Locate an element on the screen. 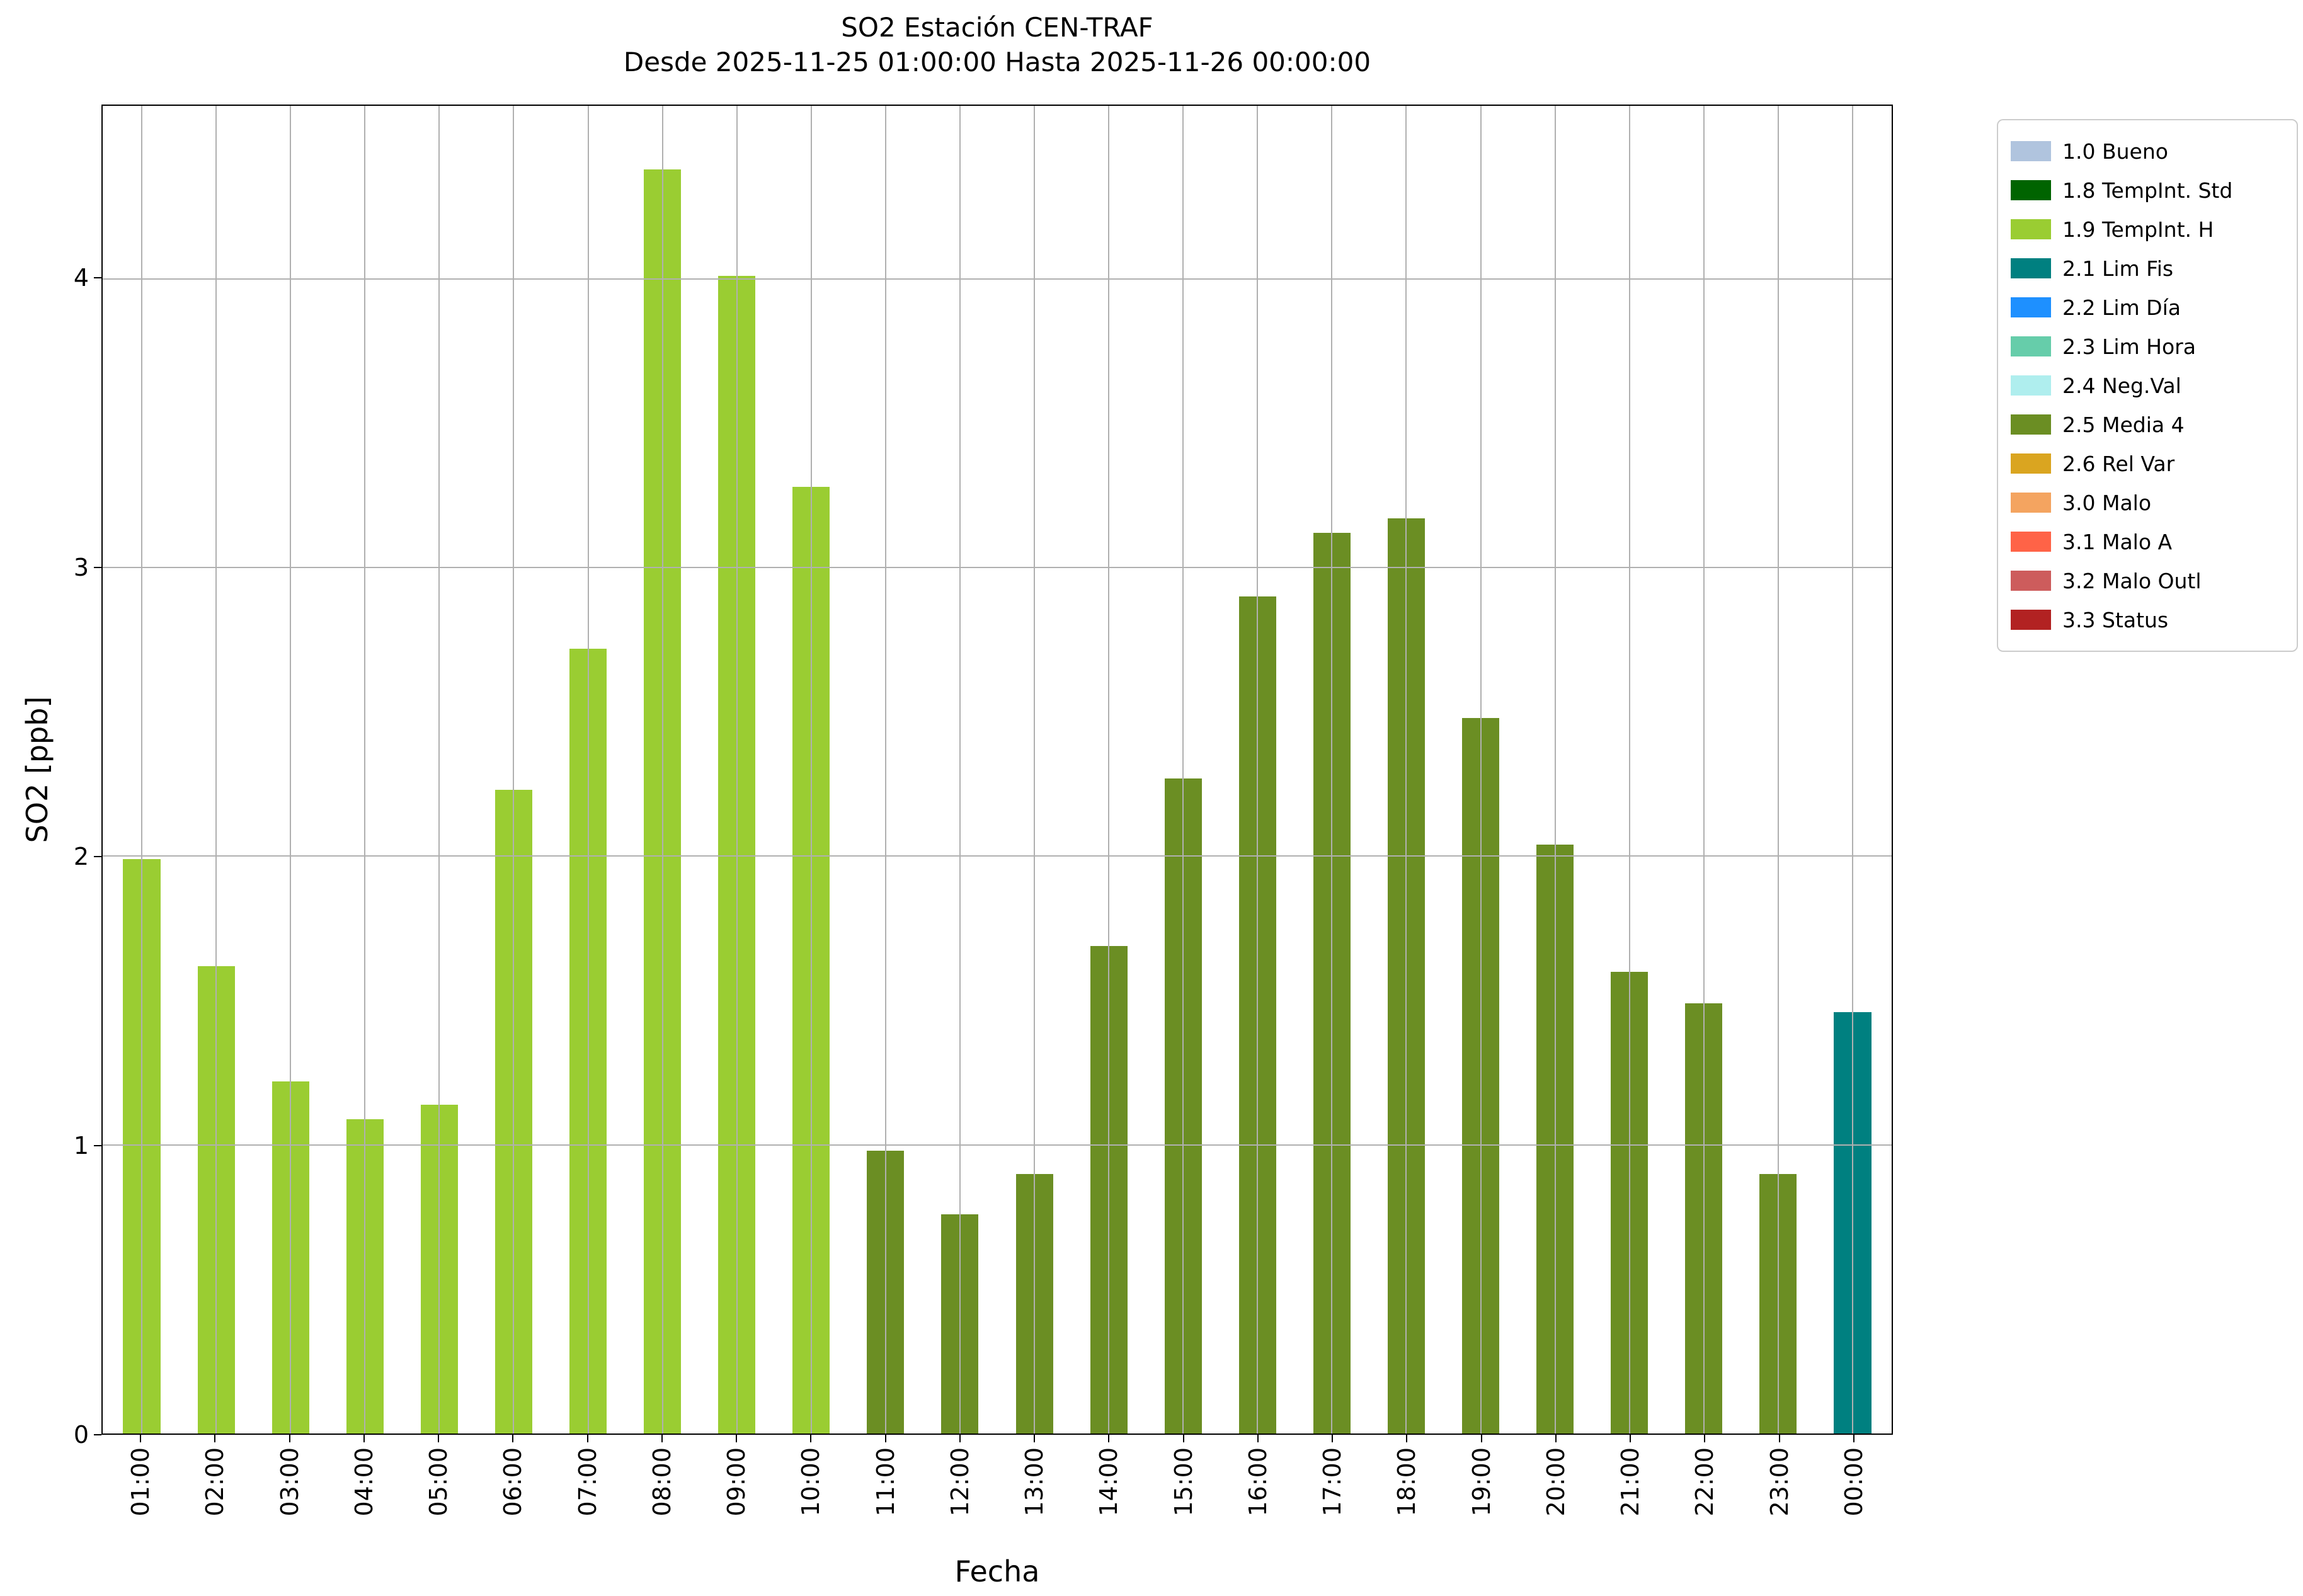  bar-21:00 is located at coordinates (1630, 1202).